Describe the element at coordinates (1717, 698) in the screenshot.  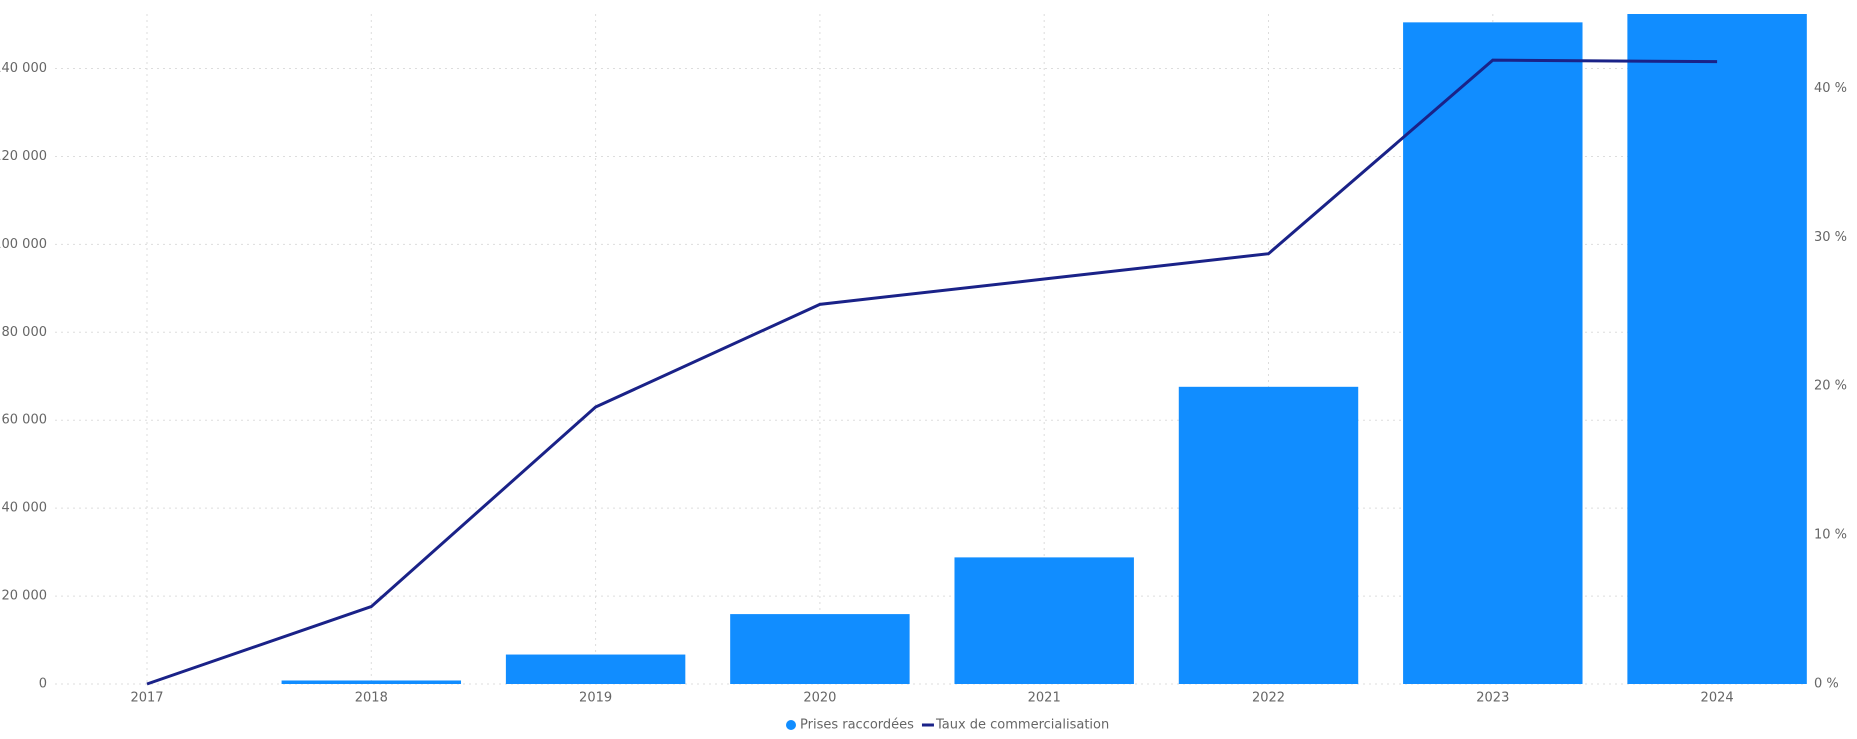
I see `x-tick-label: 2024` at that location.